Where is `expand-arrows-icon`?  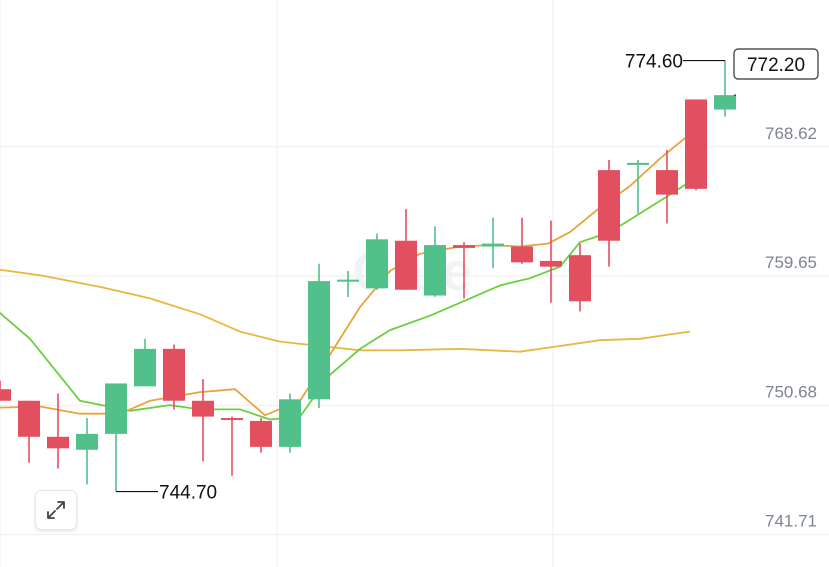 expand-arrows-icon is located at coordinates (56, 510).